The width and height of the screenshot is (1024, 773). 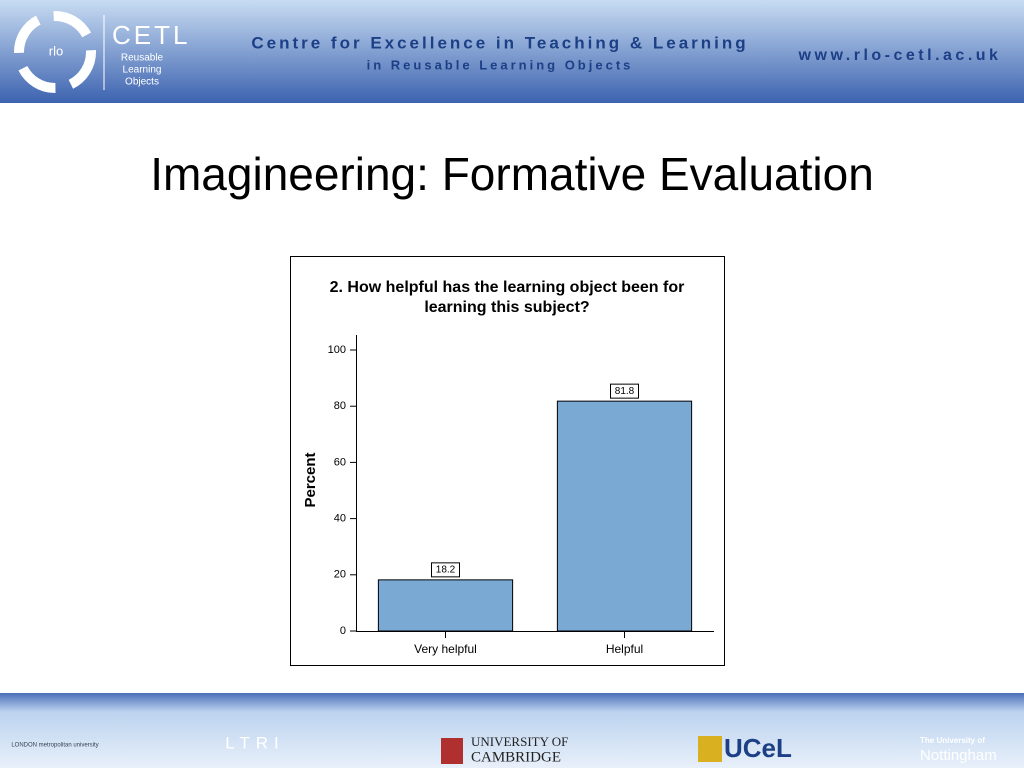 I want to click on footer-logo: LTRI, so click(x=255, y=742).